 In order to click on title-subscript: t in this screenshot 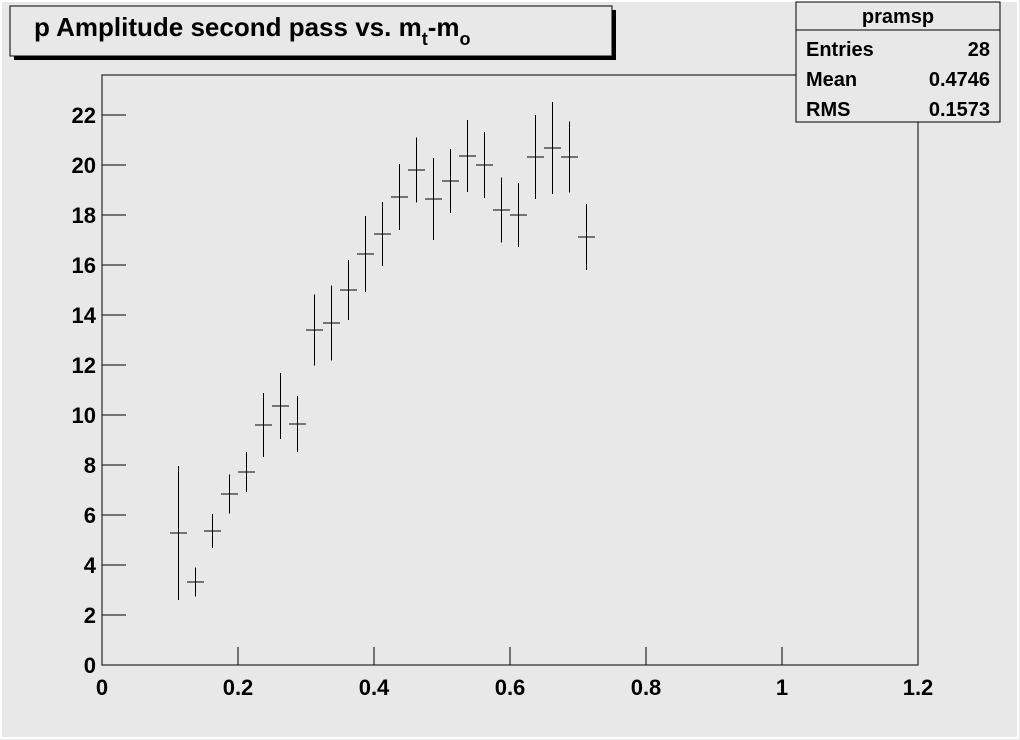, I will do `click(425, 39)`.